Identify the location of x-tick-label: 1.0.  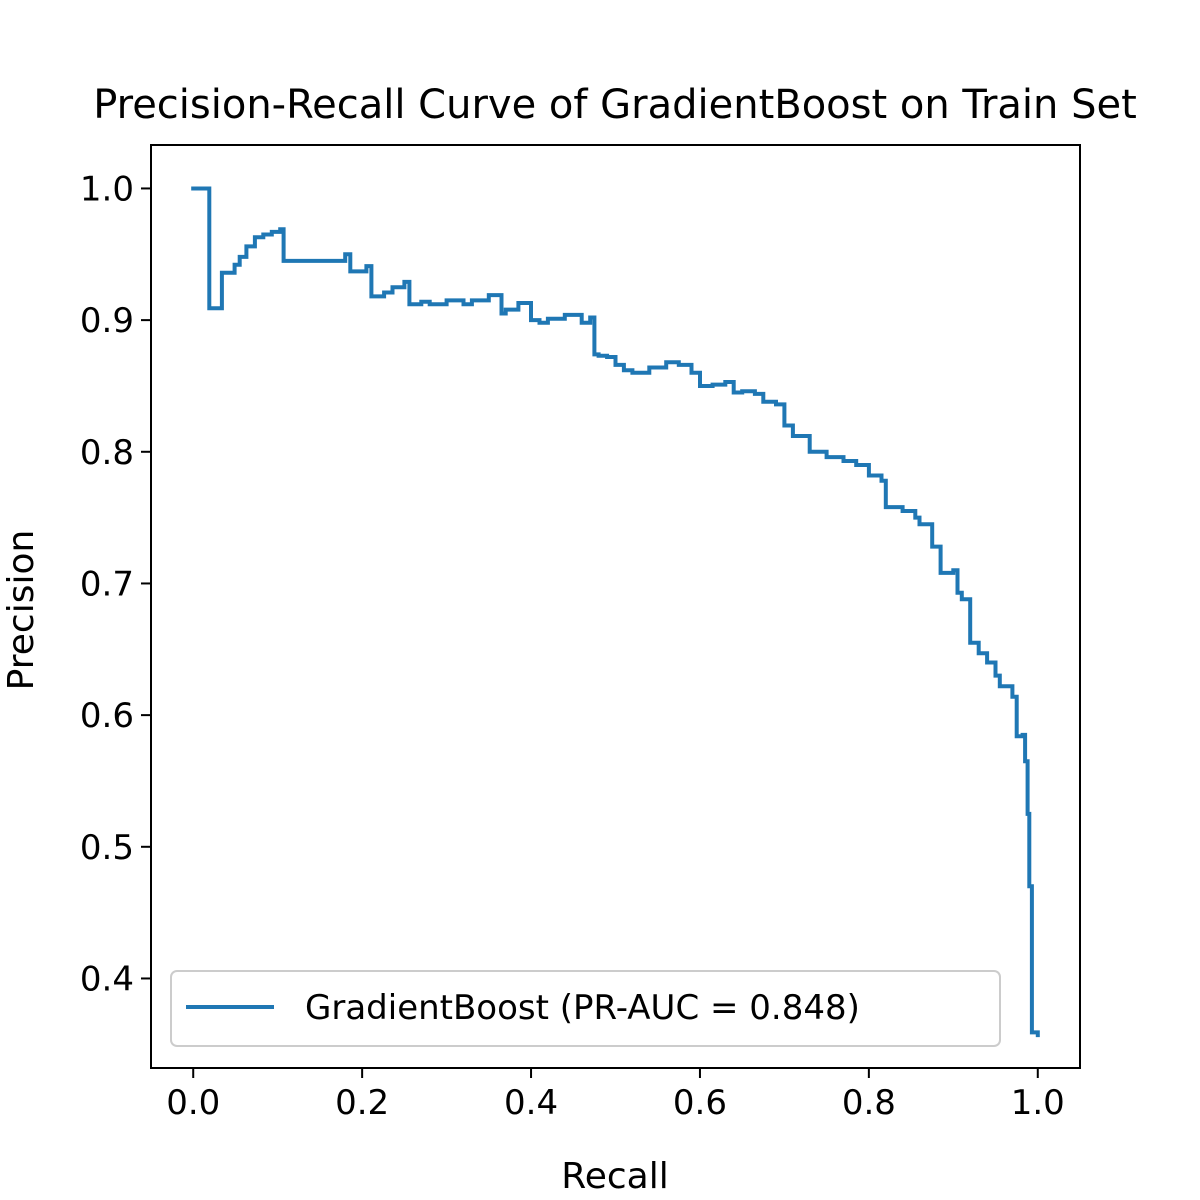
(1038, 1103).